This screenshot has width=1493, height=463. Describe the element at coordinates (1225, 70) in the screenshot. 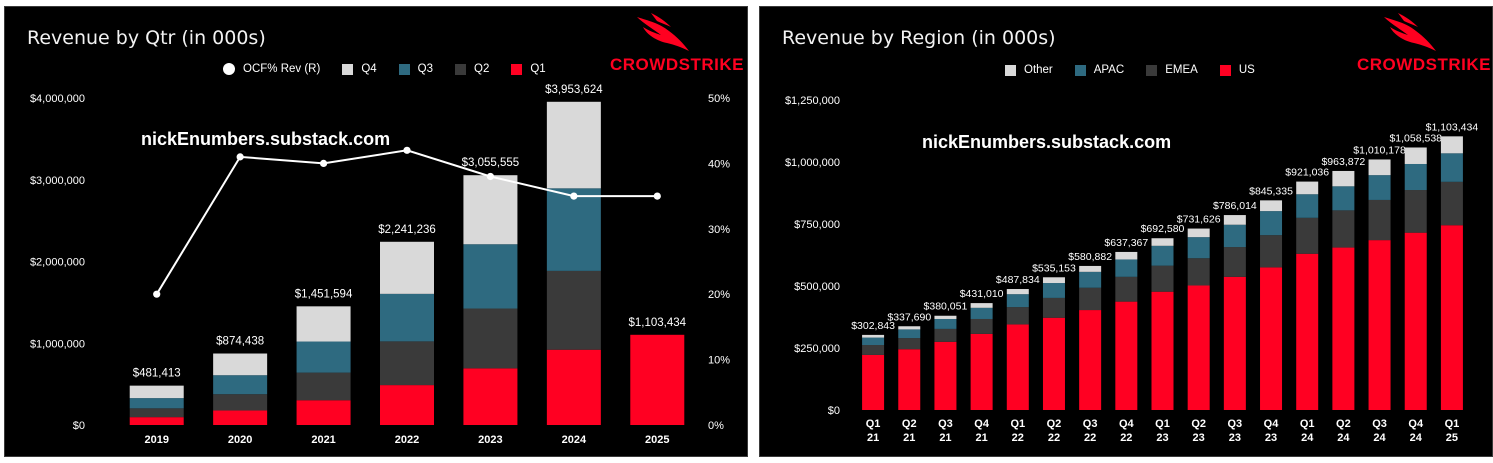

I see `legend-swatch-us` at that location.